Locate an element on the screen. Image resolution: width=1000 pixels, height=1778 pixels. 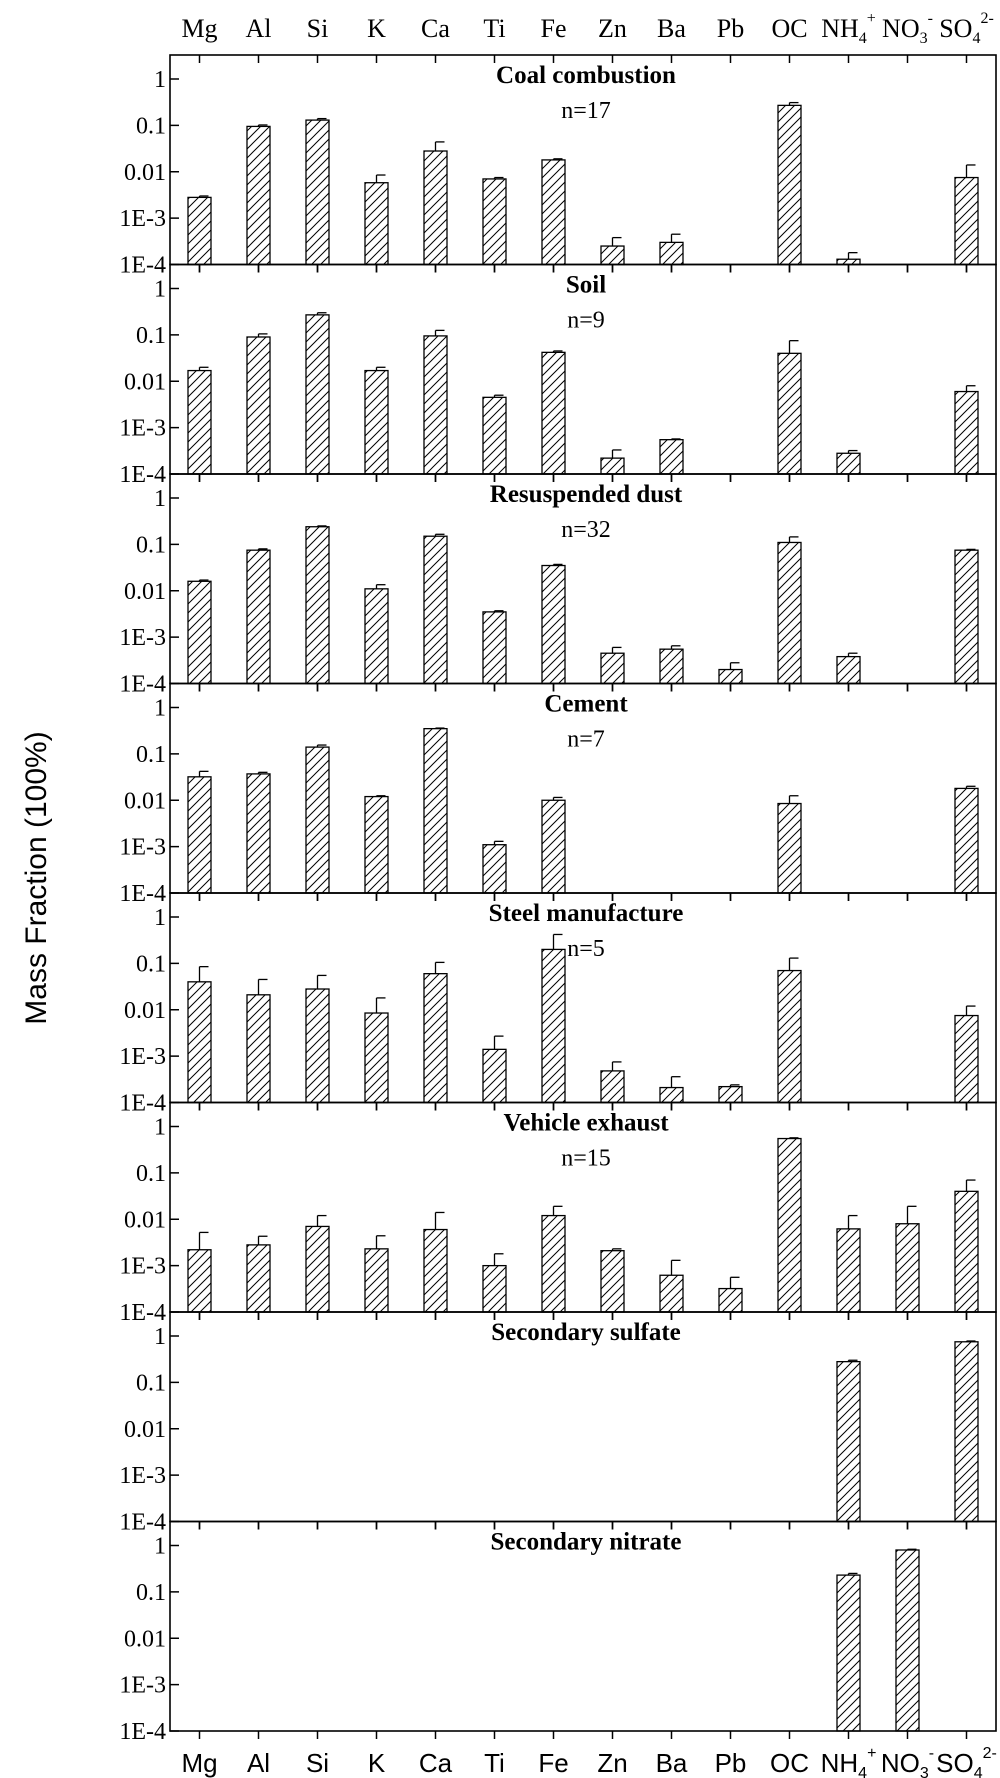
bar-al is located at coordinates (258, 1049).